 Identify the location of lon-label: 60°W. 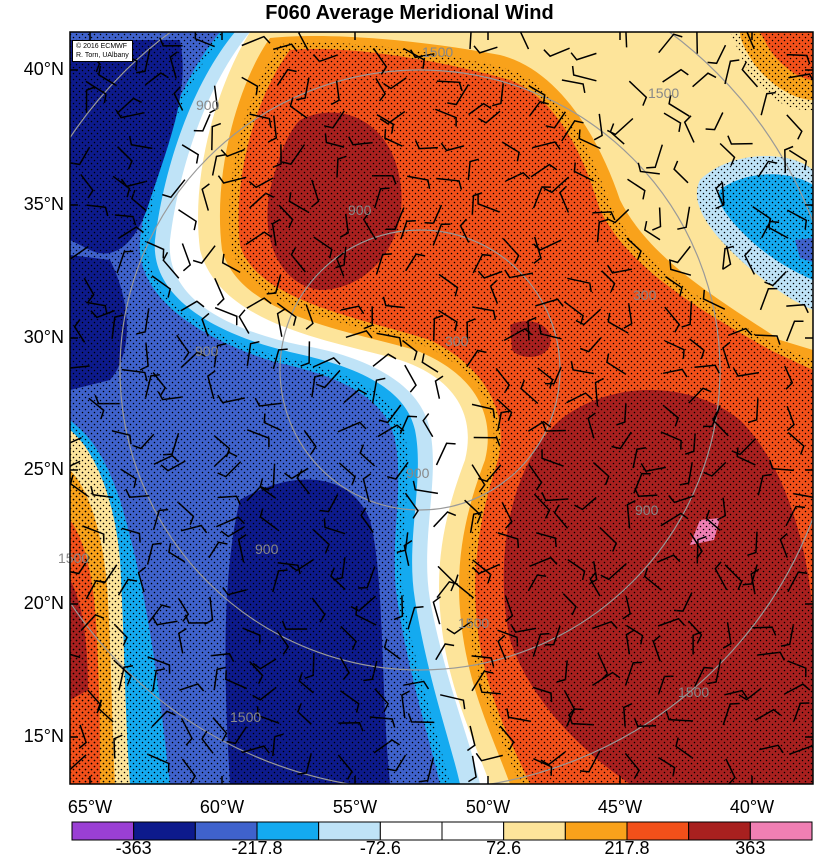
(222, 807).